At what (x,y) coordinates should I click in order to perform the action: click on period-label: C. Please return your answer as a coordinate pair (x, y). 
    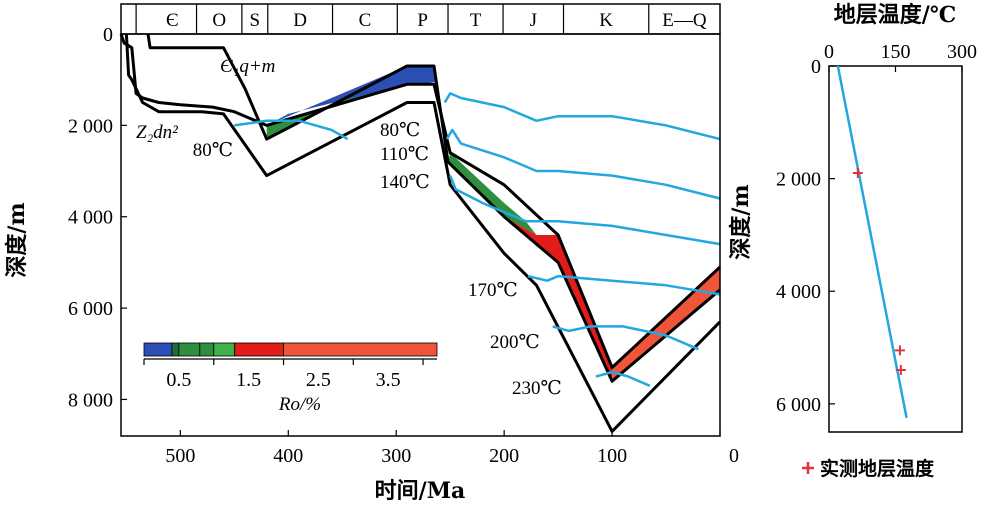
    Looking at the image, I should click on (365, 20).